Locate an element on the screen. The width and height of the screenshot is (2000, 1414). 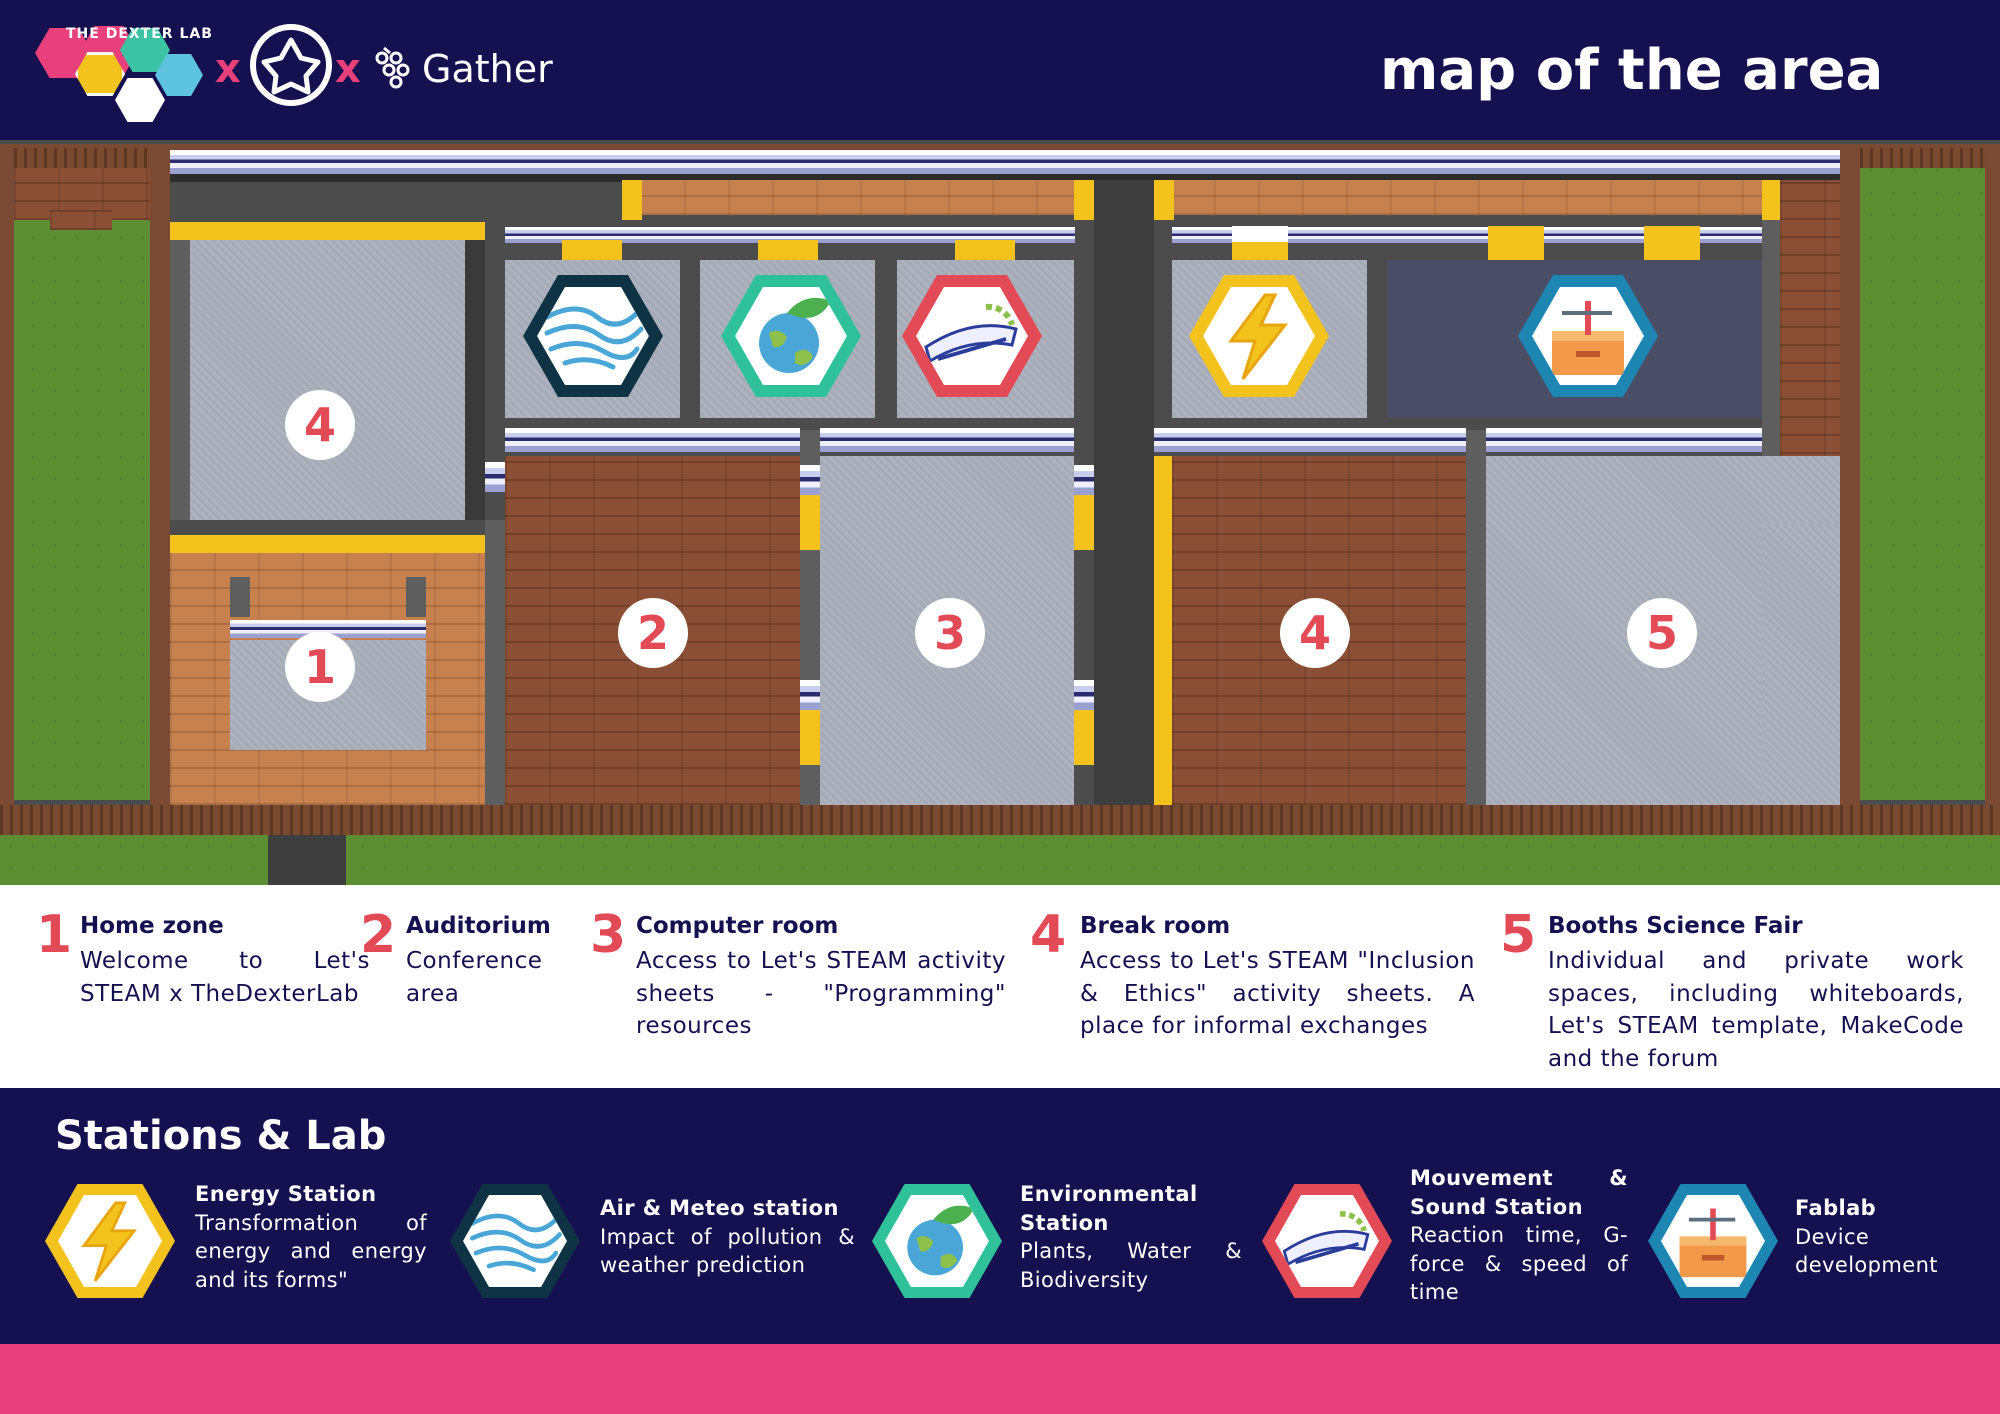
legend-title: Break room is located at coordinates (1155, 926).